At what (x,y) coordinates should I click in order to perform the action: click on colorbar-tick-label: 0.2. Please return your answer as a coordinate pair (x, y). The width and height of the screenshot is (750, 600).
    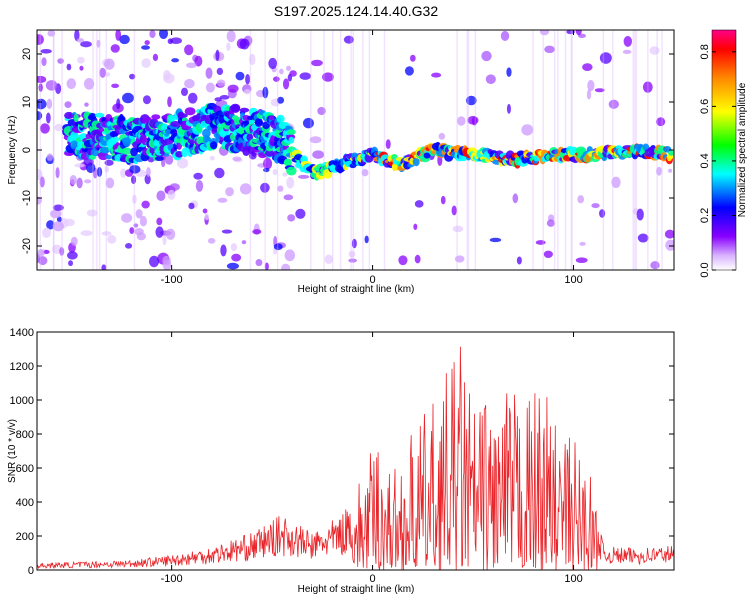
    Looking at the image, I should click on (705, 215).